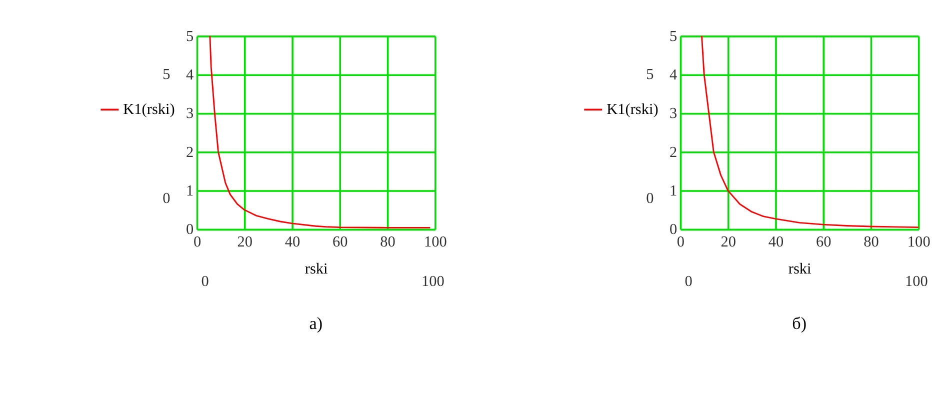 The width and height of the screenshot is (940, 408). What do you see at coordinates (799, 323) in the screenshot?
I see `text: б)` at bounding box center [799, 323].